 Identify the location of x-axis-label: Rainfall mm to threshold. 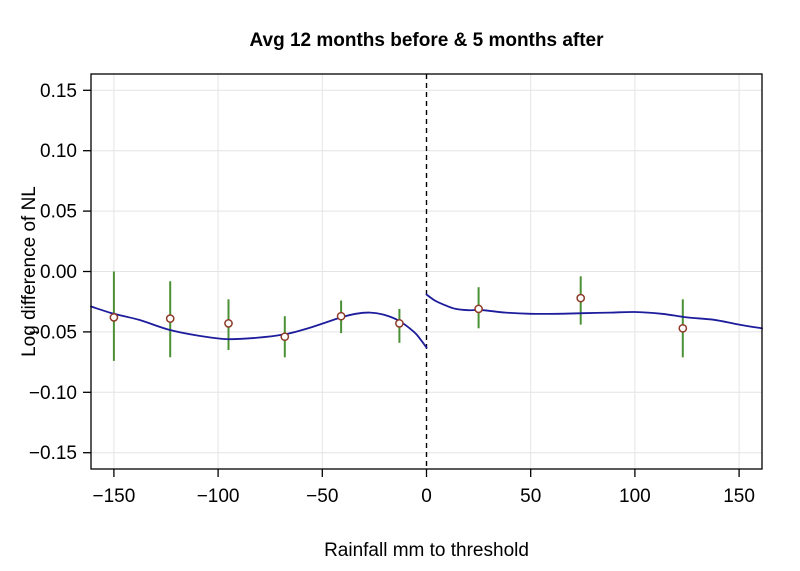
(426, 550).